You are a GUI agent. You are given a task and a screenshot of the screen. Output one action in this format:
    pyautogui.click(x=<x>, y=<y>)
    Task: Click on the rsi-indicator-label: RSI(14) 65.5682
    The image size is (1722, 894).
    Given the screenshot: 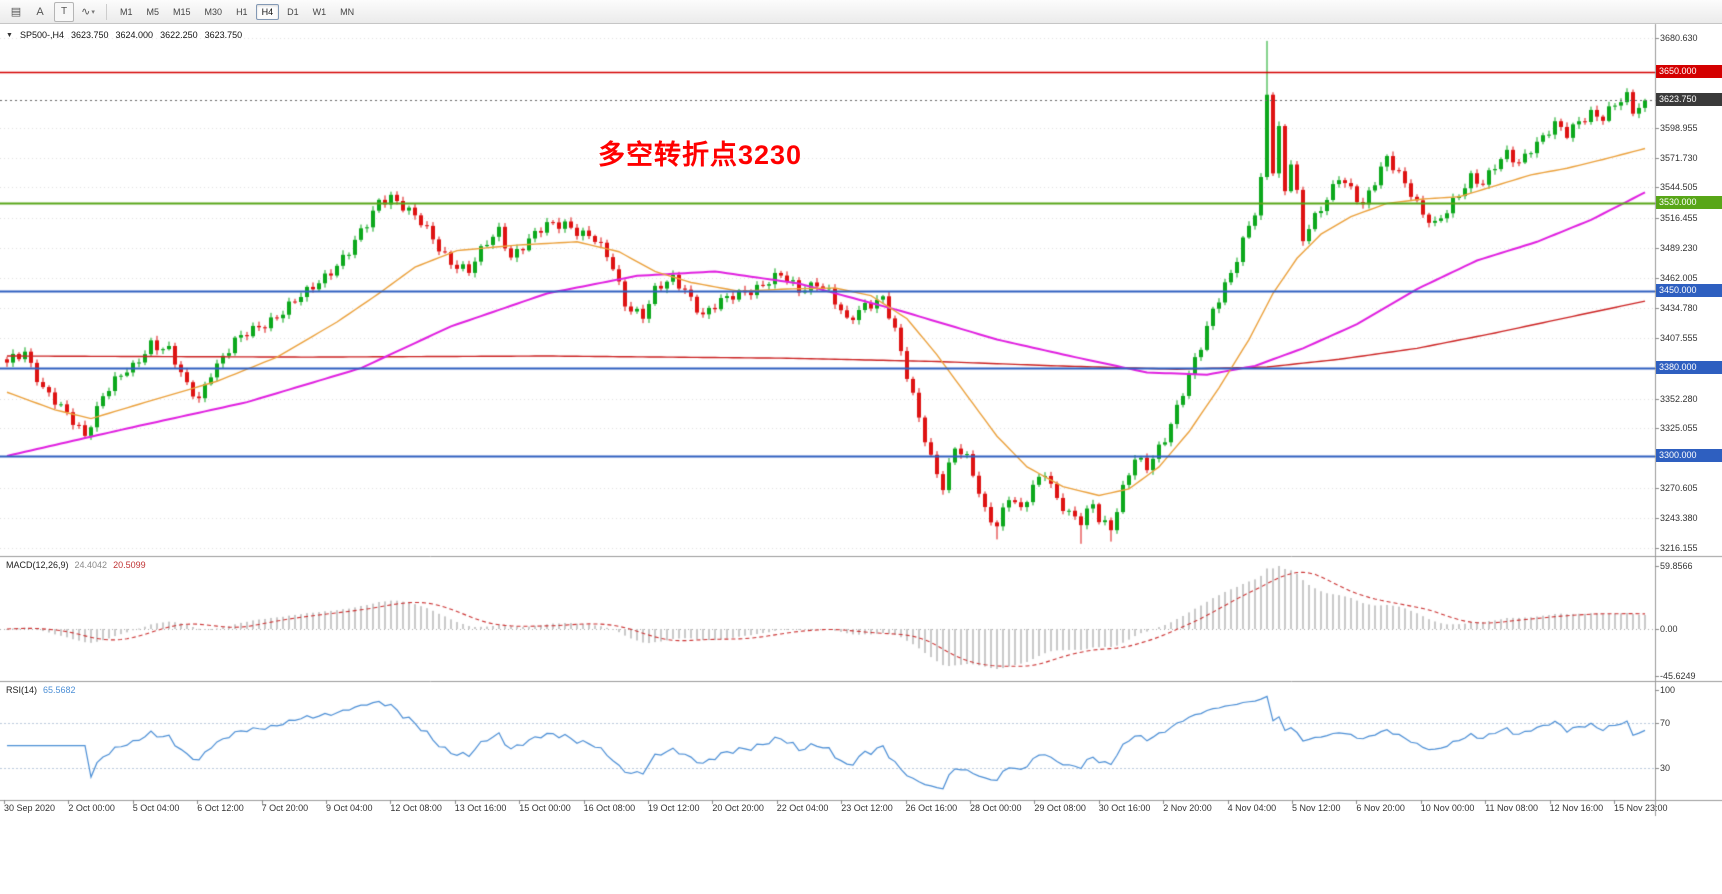 What is the action you would take?
    pyautogui.click(x=41, y=690)
    